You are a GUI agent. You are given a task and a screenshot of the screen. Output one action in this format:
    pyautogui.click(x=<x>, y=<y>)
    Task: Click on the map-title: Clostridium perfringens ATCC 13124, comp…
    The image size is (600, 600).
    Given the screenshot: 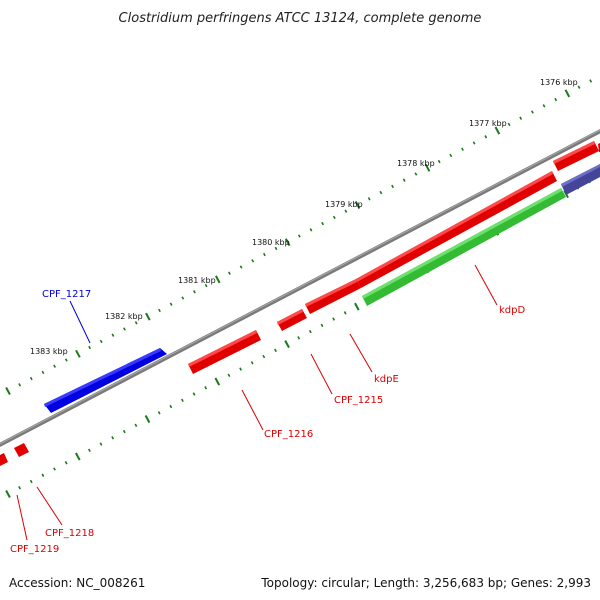 What is the action you would take?
    pyautogui.click(x=300, y=18)
    